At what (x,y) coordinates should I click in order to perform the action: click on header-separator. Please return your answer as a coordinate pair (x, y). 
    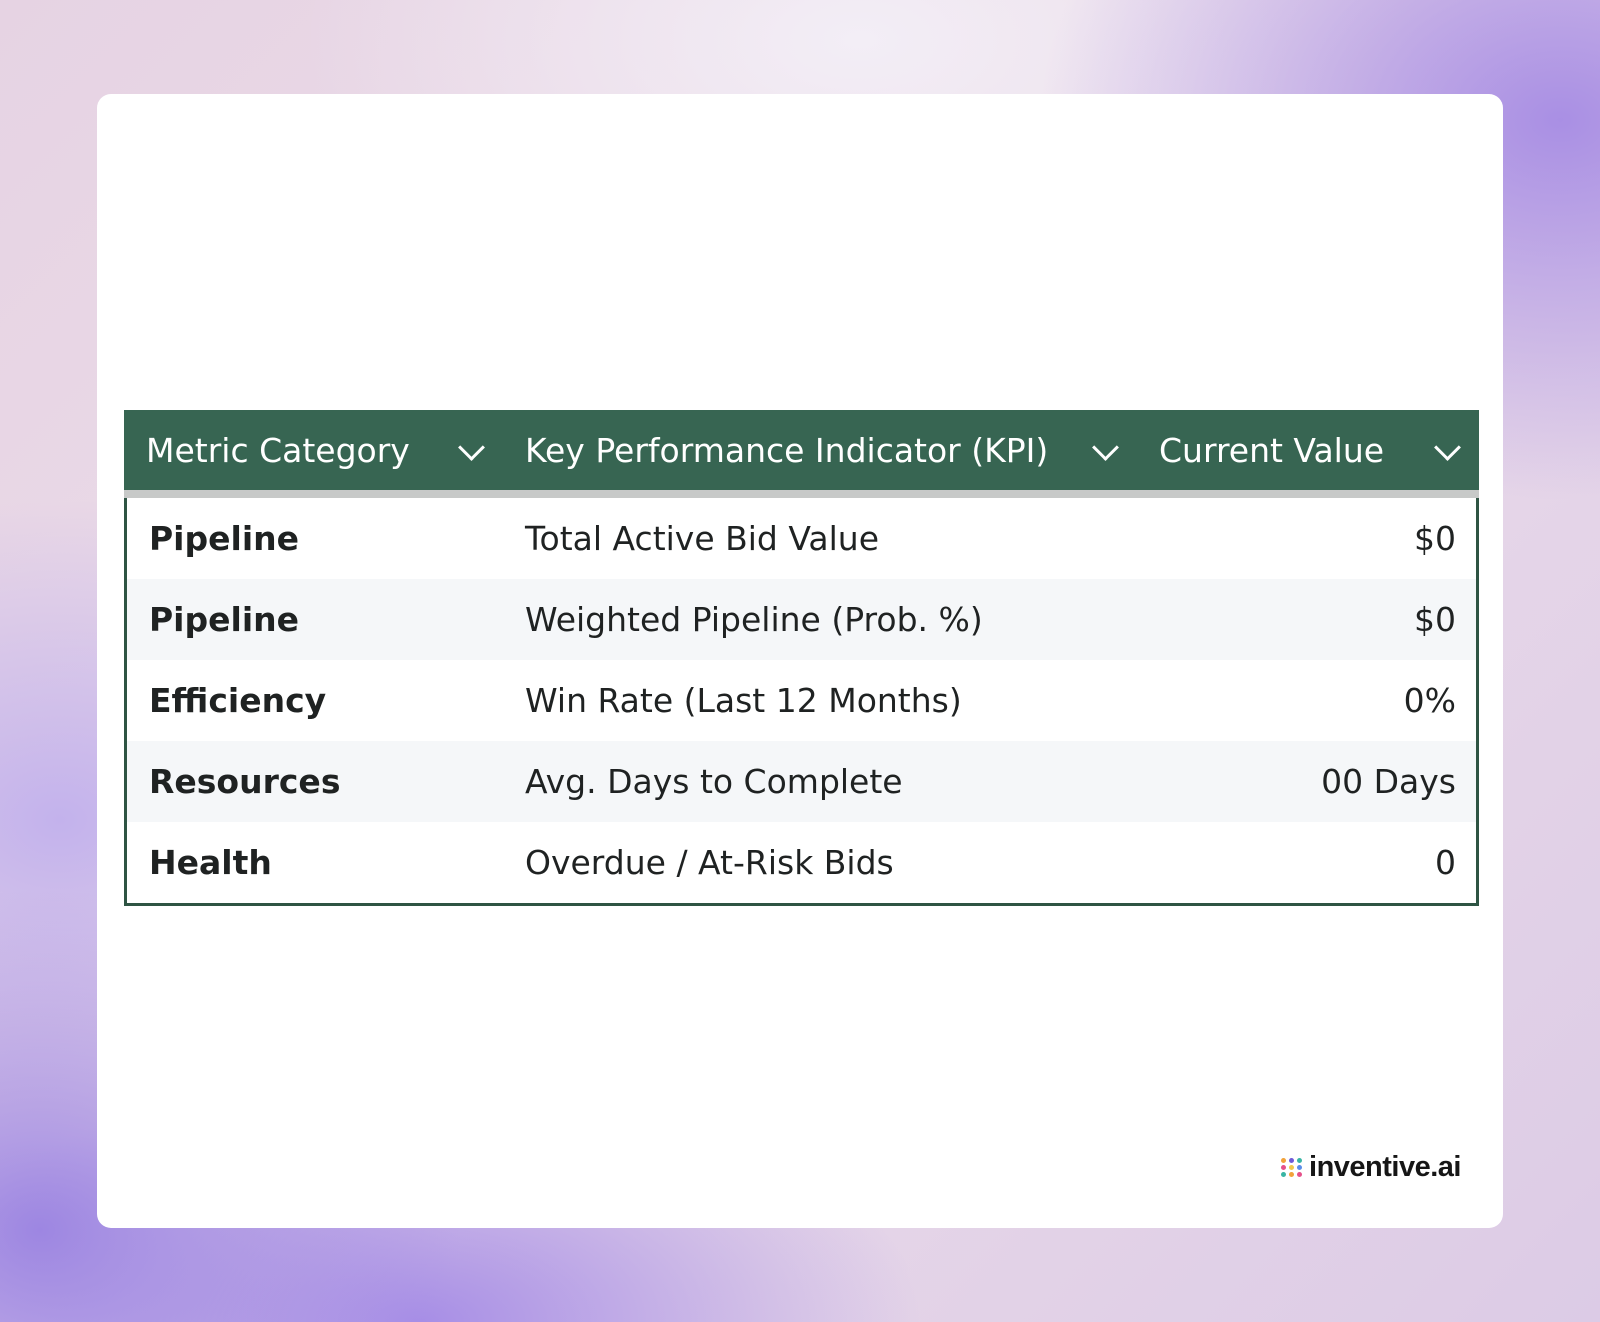
    Looking at the image, I should click on (801, 494).